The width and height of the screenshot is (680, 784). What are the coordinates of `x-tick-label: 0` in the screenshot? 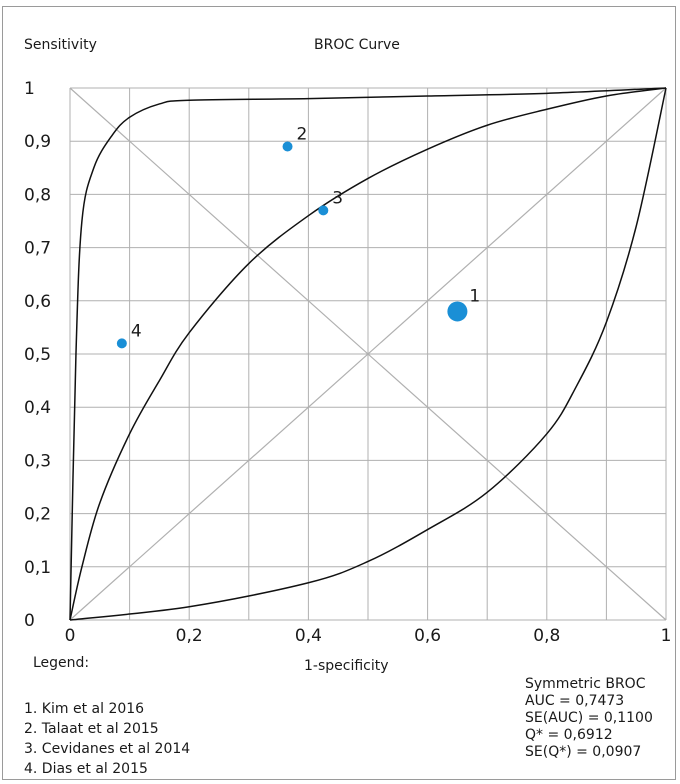 It's located at (70, 636).